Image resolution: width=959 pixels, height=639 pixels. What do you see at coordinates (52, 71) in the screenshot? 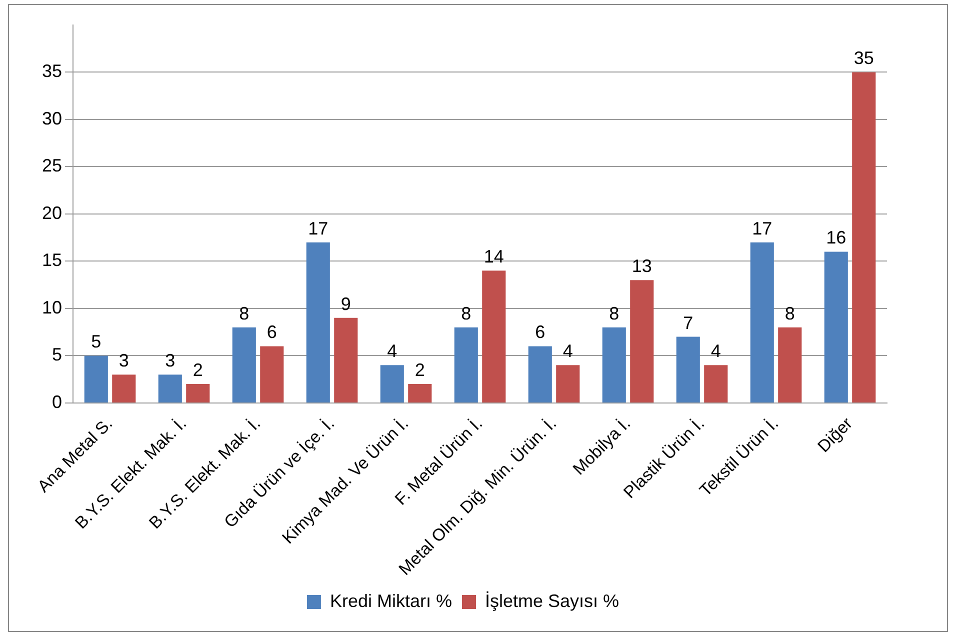
I see `y-tick-label: 35` at bounding box center [52, 71].